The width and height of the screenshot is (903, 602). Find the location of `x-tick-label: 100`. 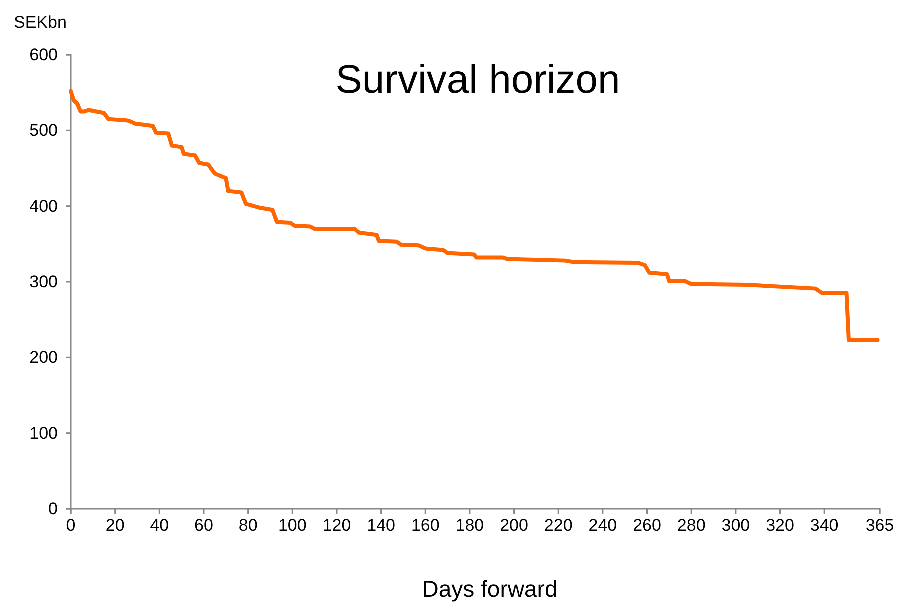

x-tick-label: 100 is located at coordinates (292, 526).